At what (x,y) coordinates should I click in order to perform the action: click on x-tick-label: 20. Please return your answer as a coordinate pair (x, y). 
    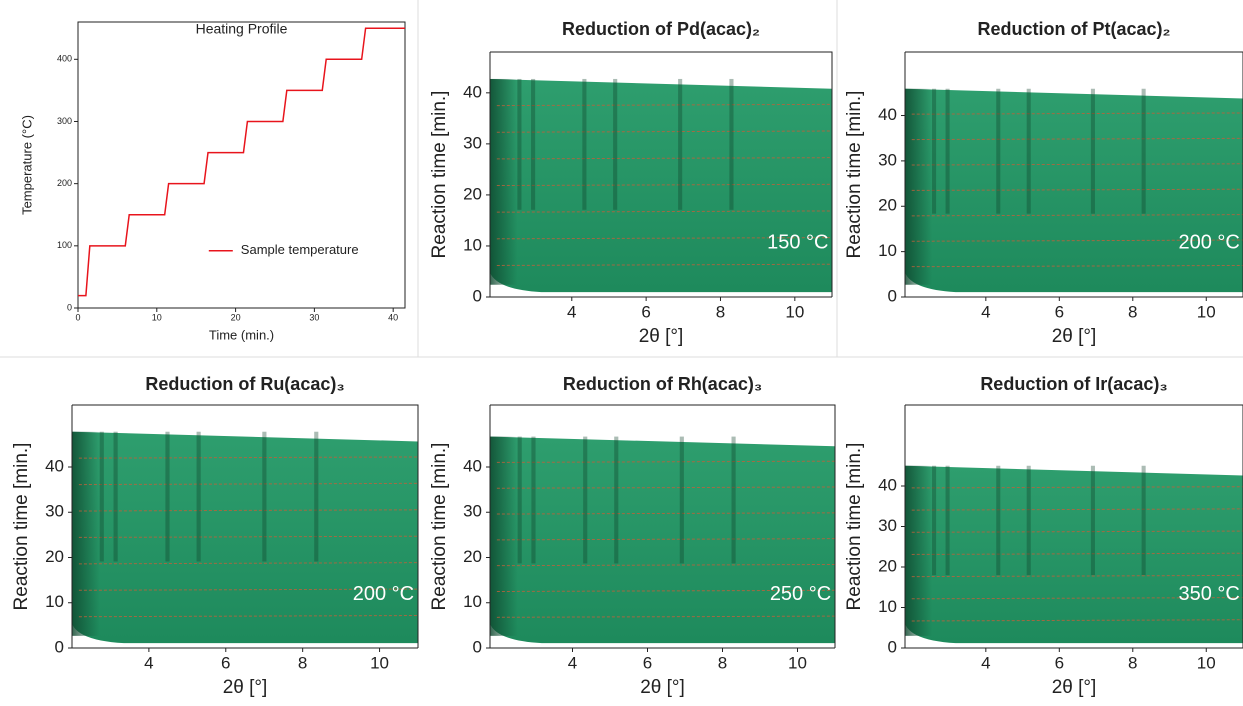
    Looking at the image, I should click on (236, 317).